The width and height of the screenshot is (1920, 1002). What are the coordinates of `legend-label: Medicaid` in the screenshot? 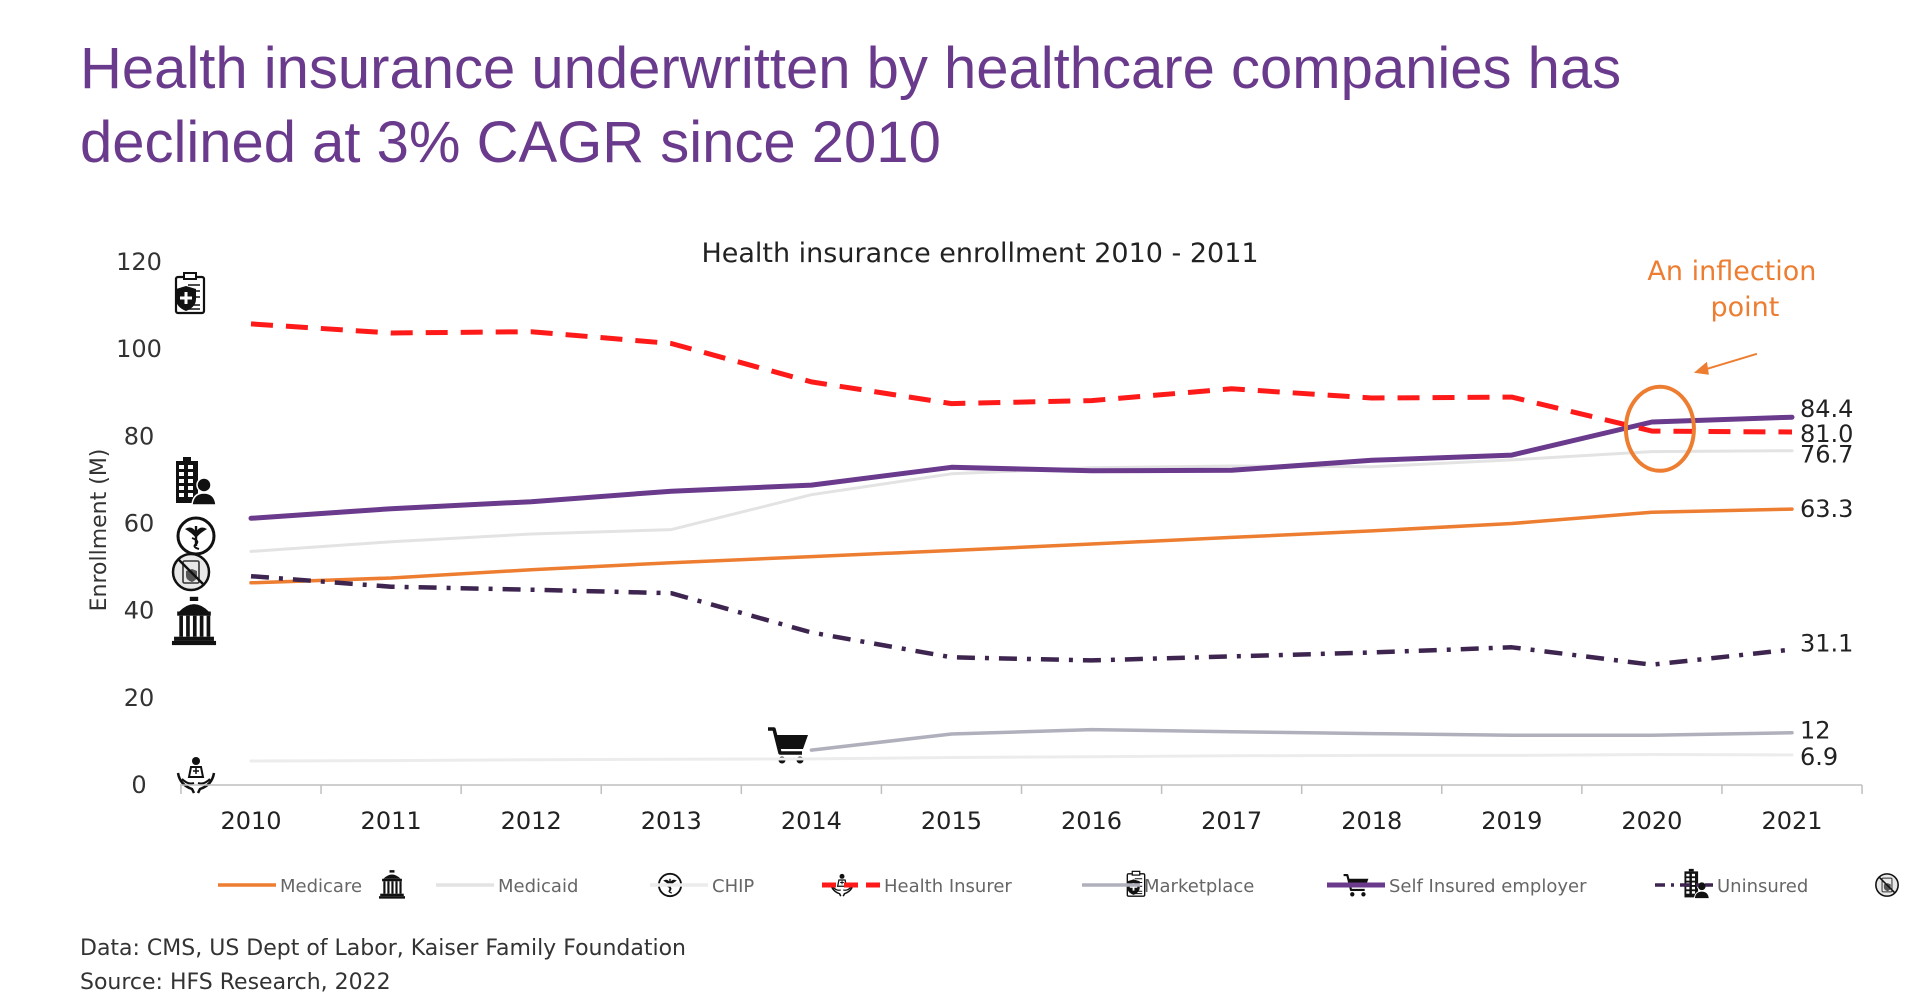 It's located at (538, 886).